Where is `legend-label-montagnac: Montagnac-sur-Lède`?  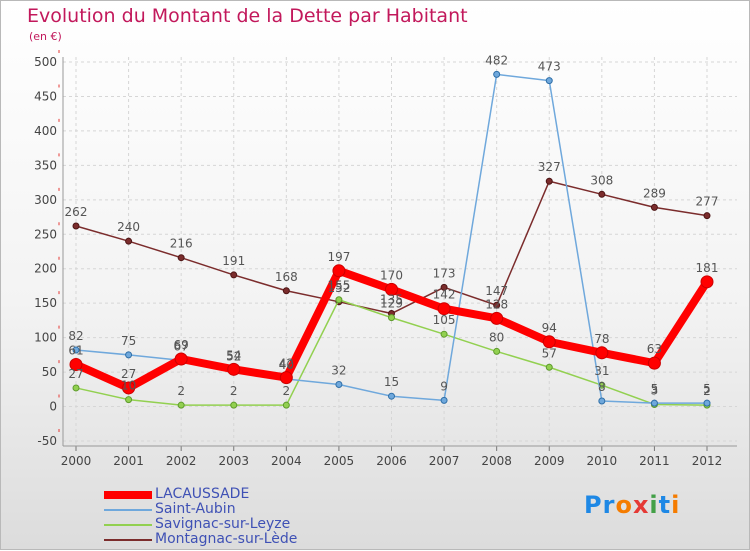
legend-label-montagnac: Montagnac-sur-Lède is located at coordinates (226, 539).